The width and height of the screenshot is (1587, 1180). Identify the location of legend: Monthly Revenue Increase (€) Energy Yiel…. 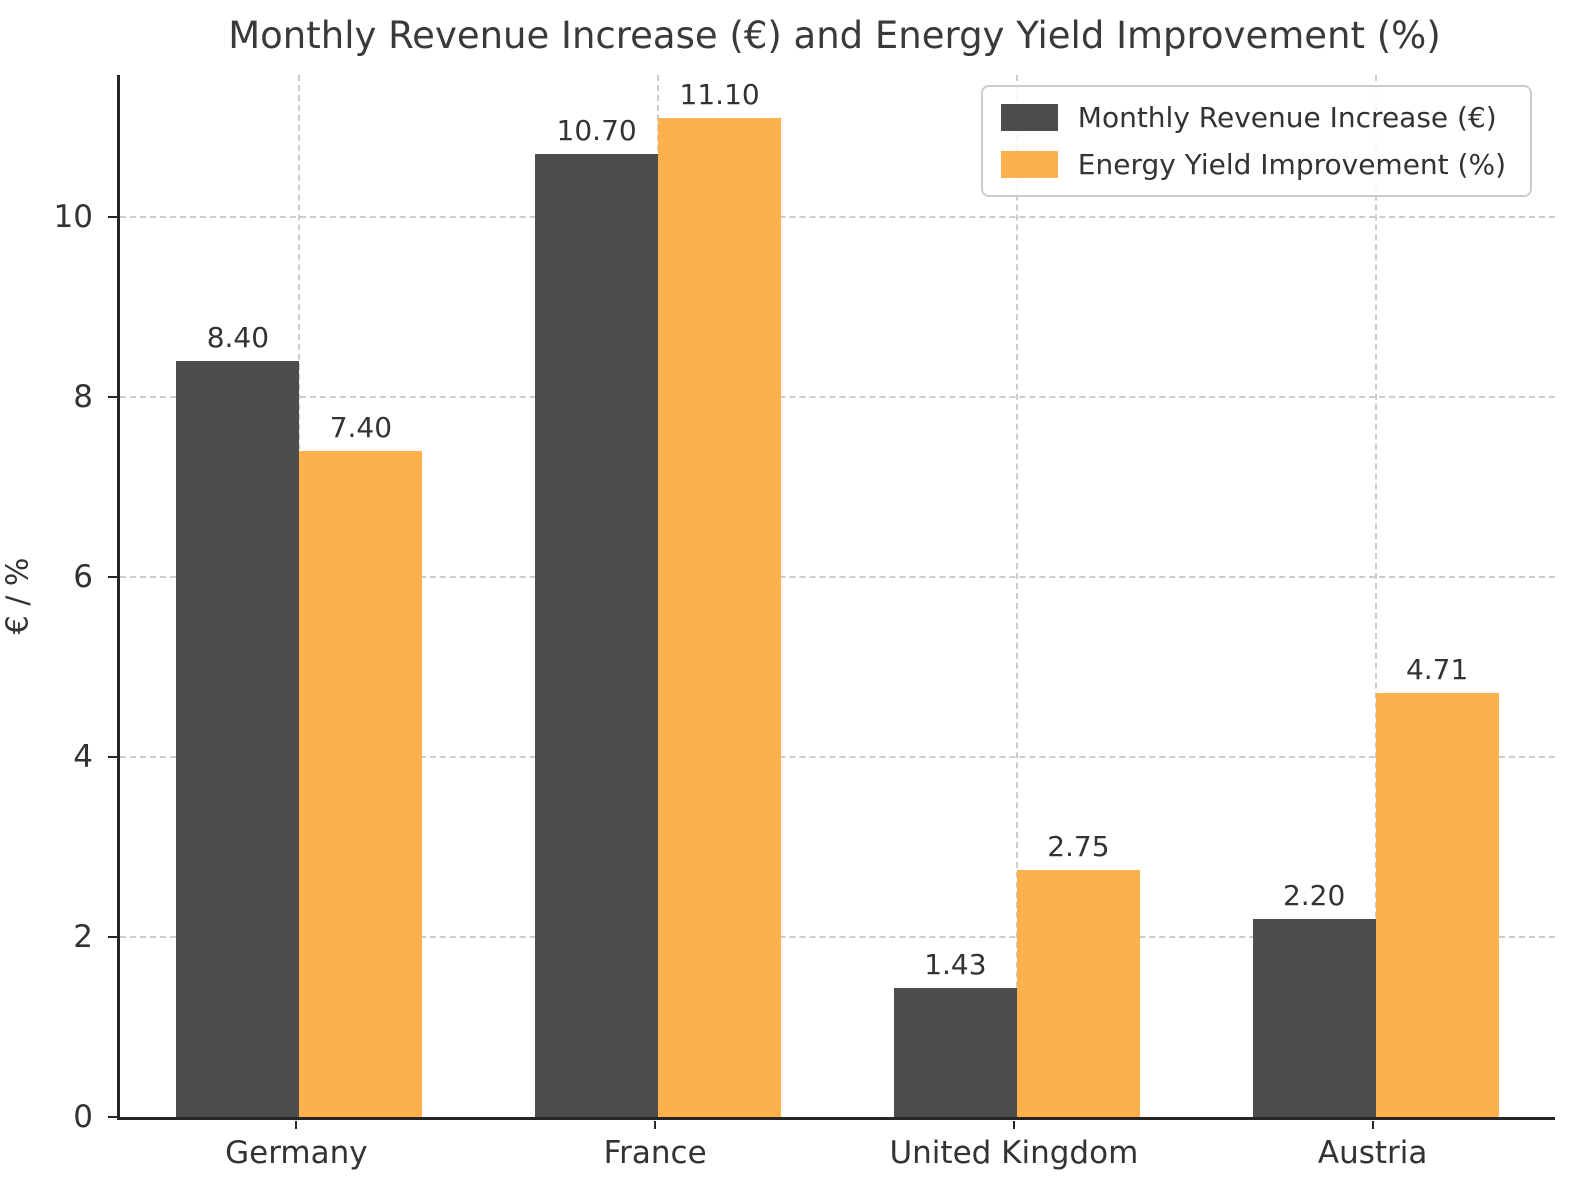
(1256, 141).